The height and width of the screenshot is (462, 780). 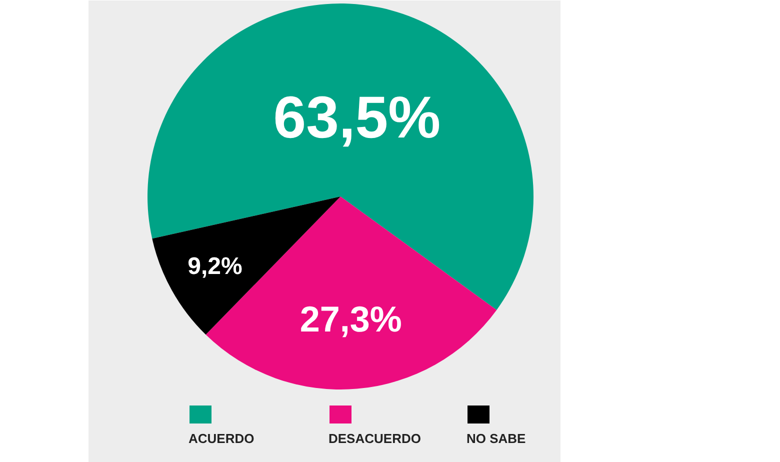 I want to click on legend-label: DESACUERDO, so click(x=374, y=438).